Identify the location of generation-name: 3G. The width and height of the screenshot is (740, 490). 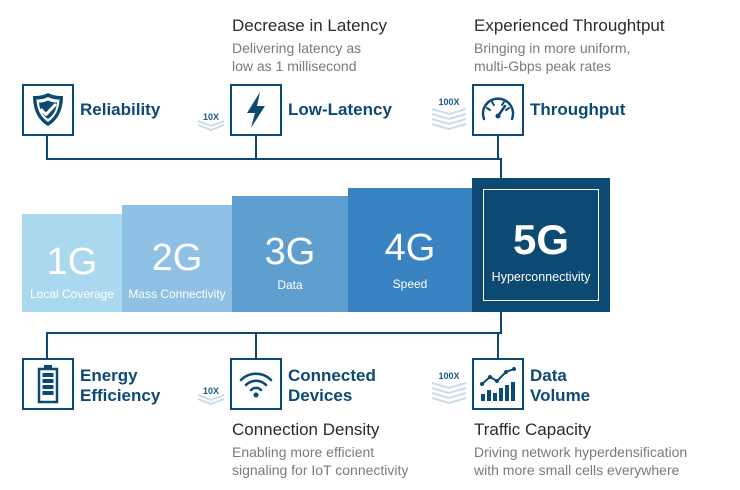
(290, 252).